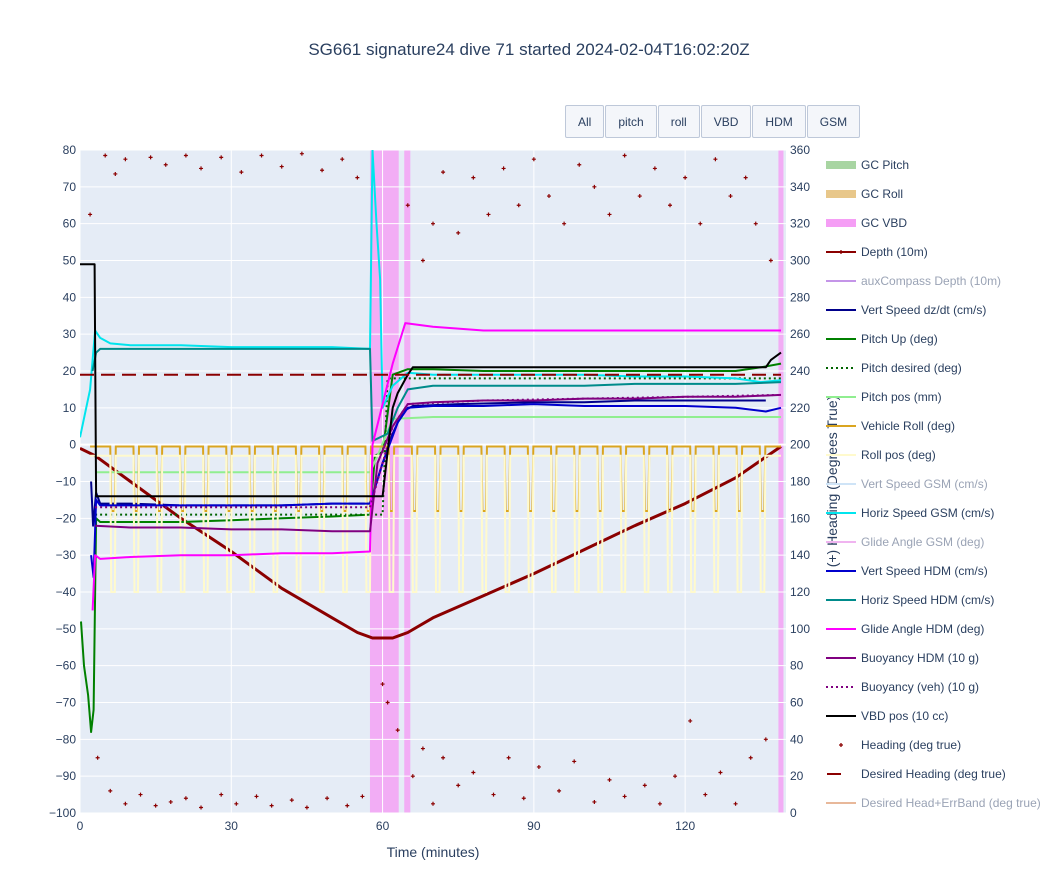  I want to click on y-tick-label: −70, so click(66, 703).